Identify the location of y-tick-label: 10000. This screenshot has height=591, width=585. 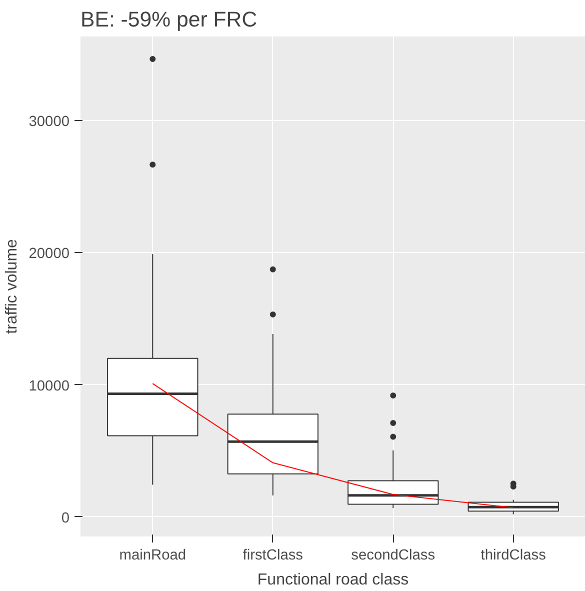
(49, 386).